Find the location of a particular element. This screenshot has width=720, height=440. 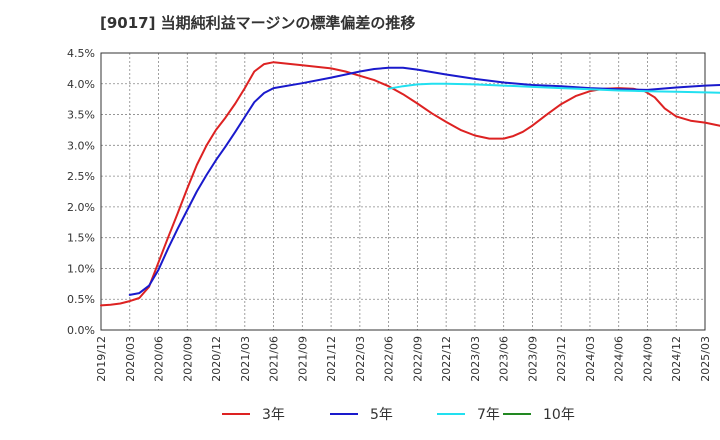

legend-label: 5年 is located at coordinates (381, 415).